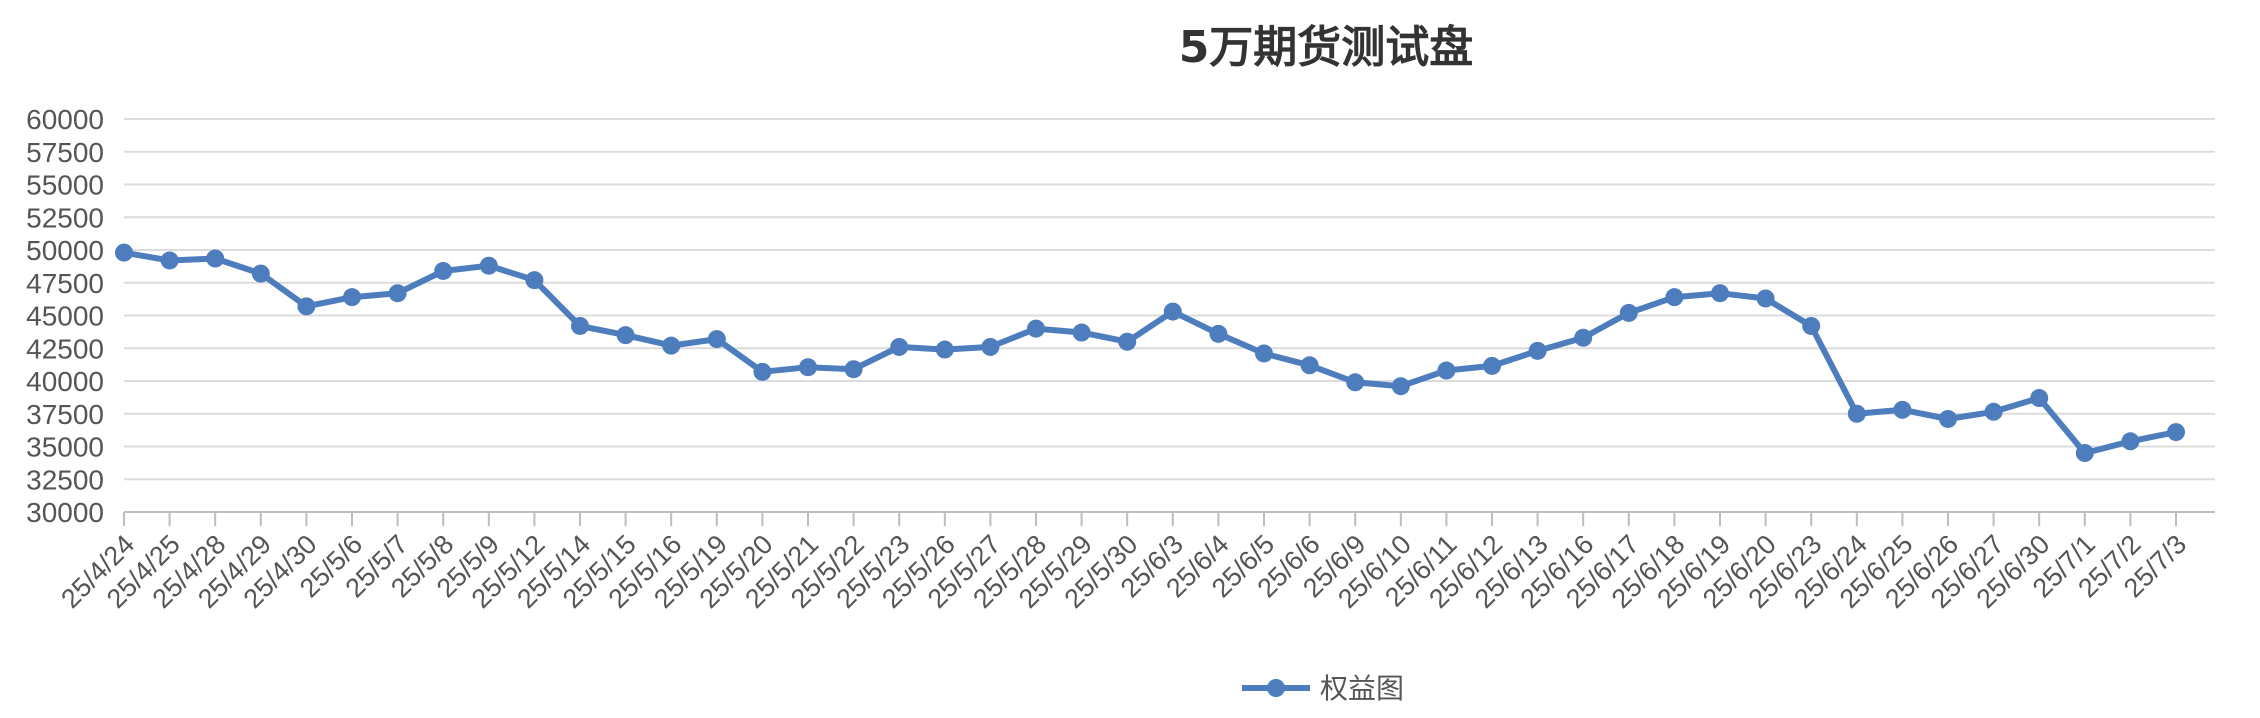  Describe the element at coordinates (65, 217) in the screenshot. I see `y-tick-label: 52500` at that location.